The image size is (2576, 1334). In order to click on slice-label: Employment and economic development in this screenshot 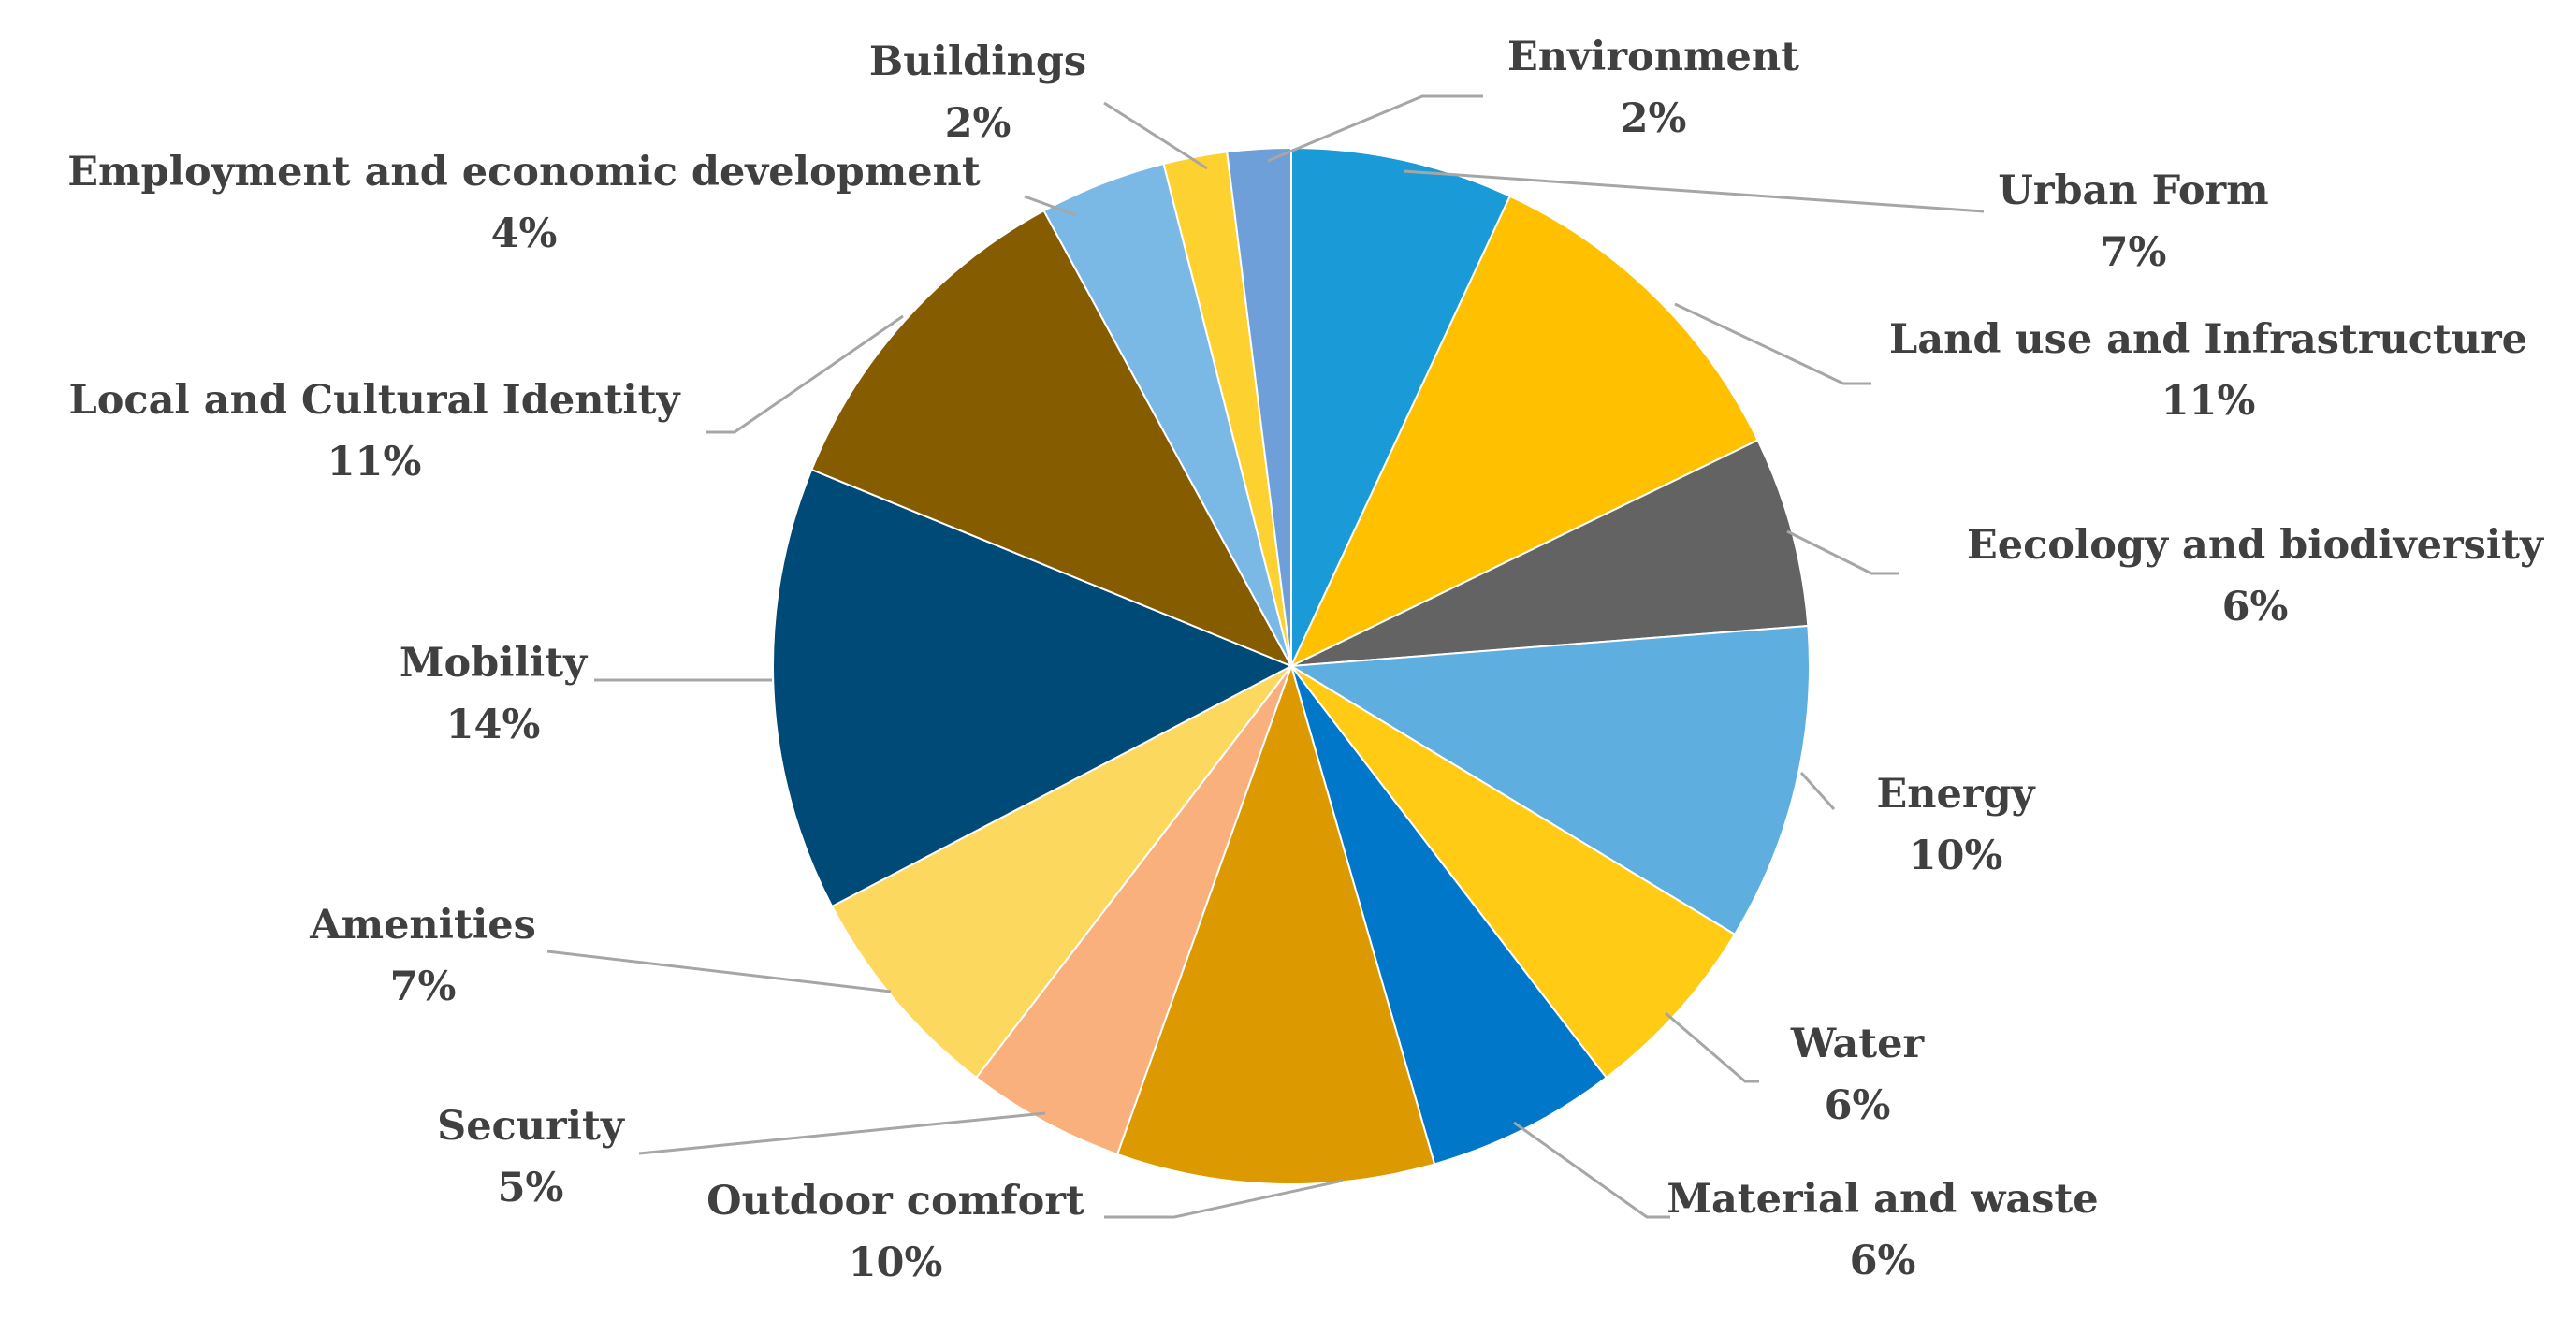, I will do `click(524, 172)`.